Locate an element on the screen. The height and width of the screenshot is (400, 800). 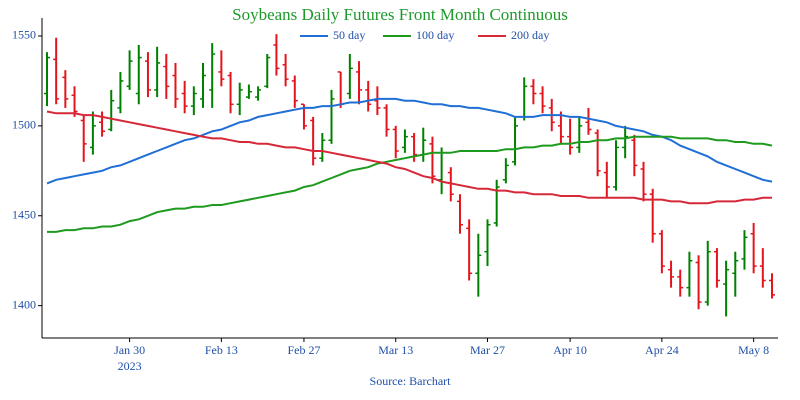
x-tick-label: Feb 13 is located at coordinates (221, 350).